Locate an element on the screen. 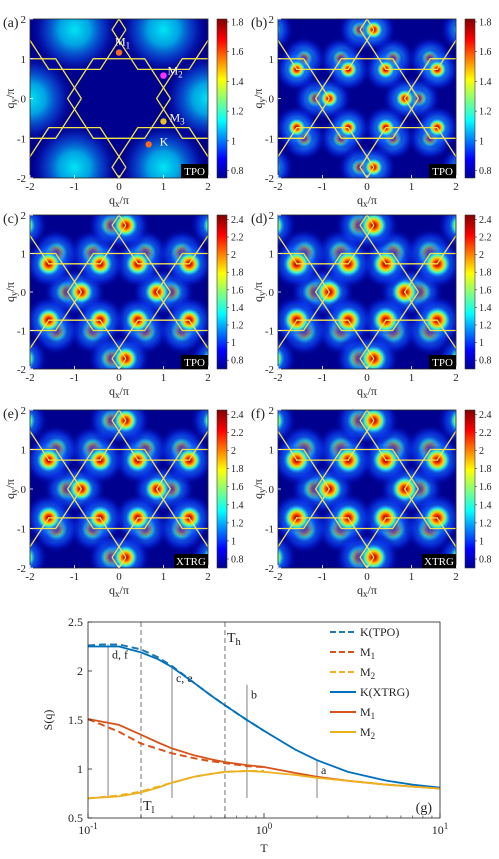 This screenshot has height=859, width=499. point-label: M1 is located at coordinates (122, 43).